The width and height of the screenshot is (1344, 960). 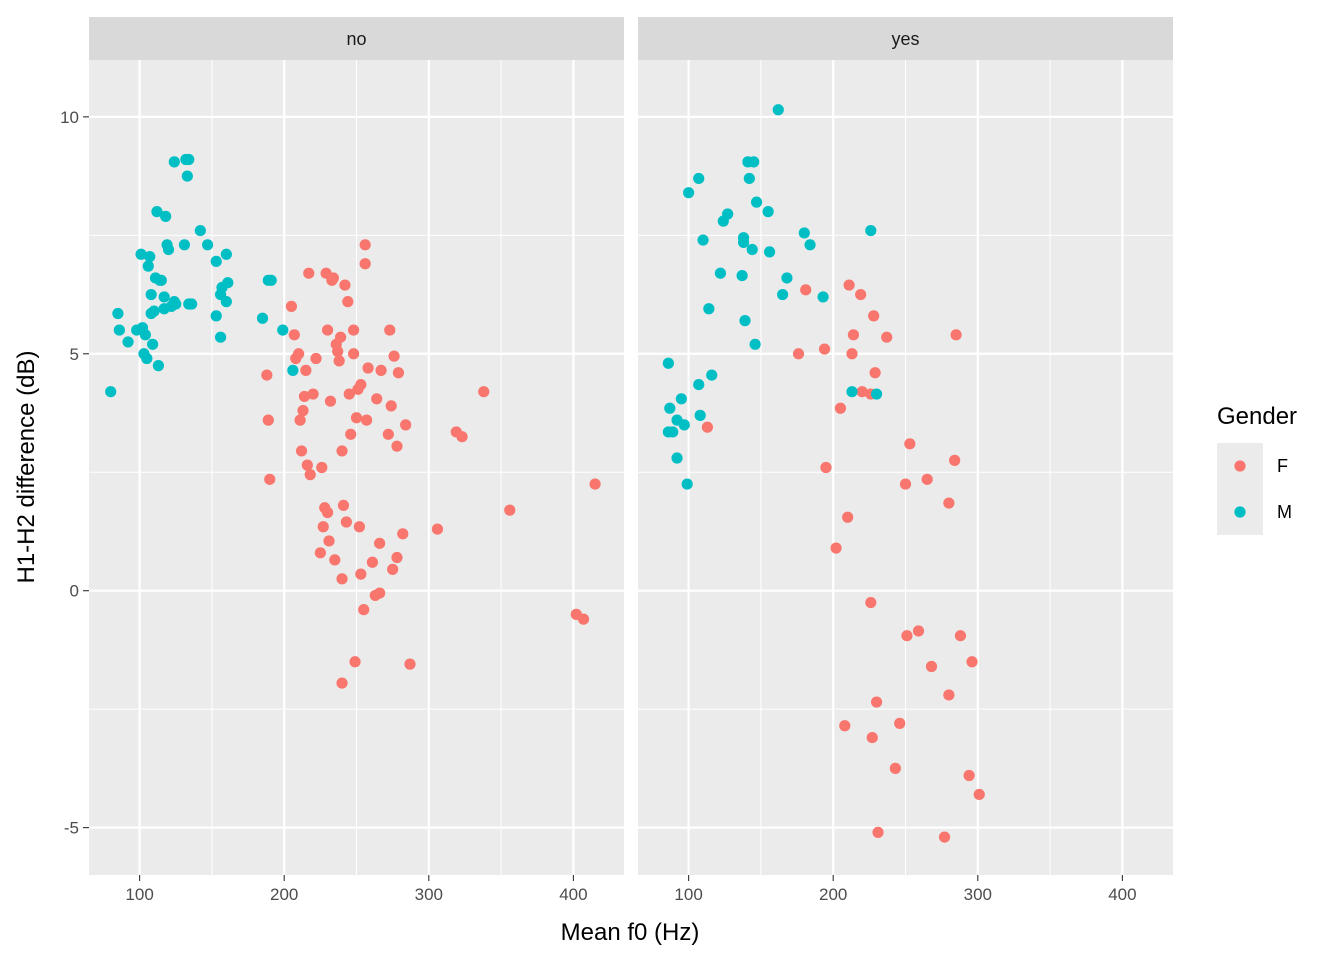 What do you see at coordinates (26, 467) in the screenshot?
I see `y-axis-title: H1-H2 difference (dB)` at bounding box center [26, 467].